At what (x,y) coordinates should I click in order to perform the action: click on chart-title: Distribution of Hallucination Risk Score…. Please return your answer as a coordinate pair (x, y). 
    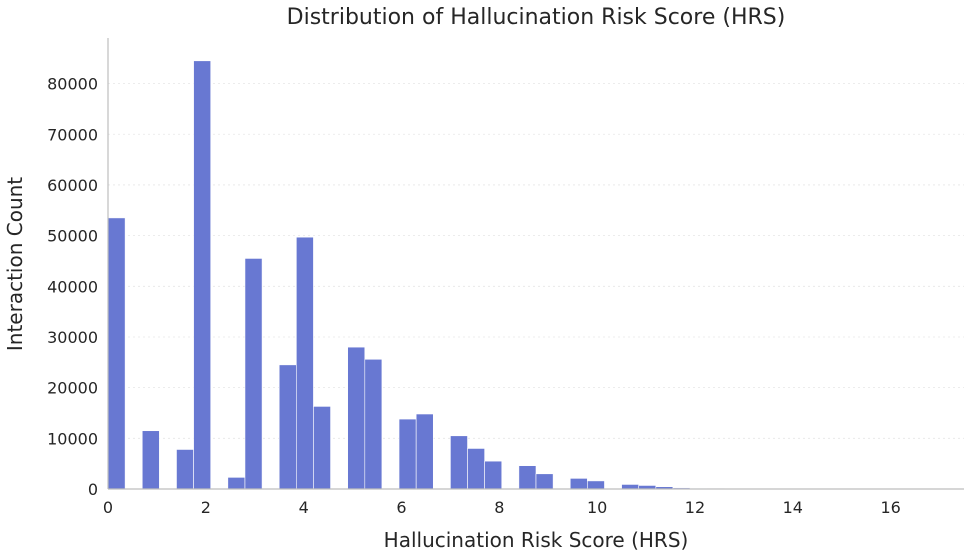
    Looking at the image, I should click on (536, 17).